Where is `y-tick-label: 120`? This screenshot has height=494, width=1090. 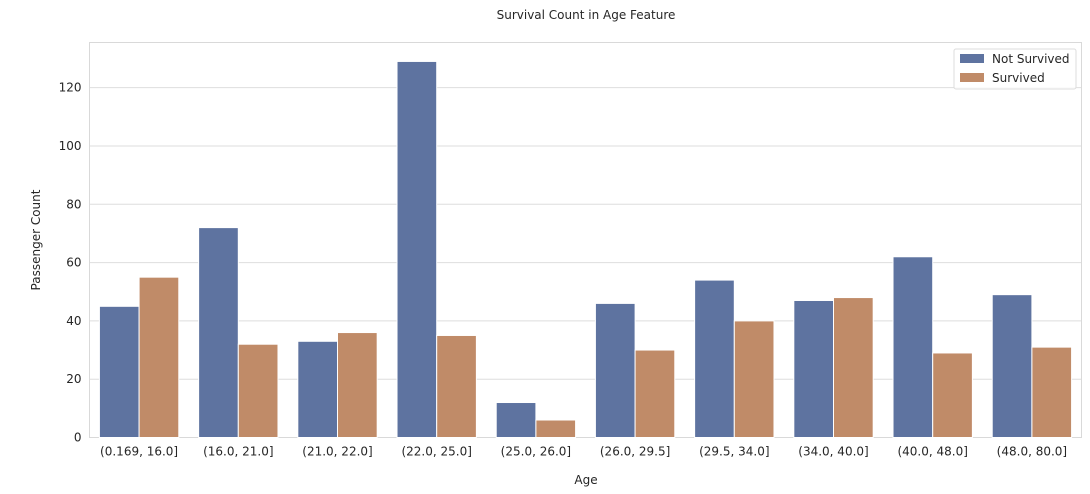
y-tick-label: 120 is located at coordinates (70, 88).